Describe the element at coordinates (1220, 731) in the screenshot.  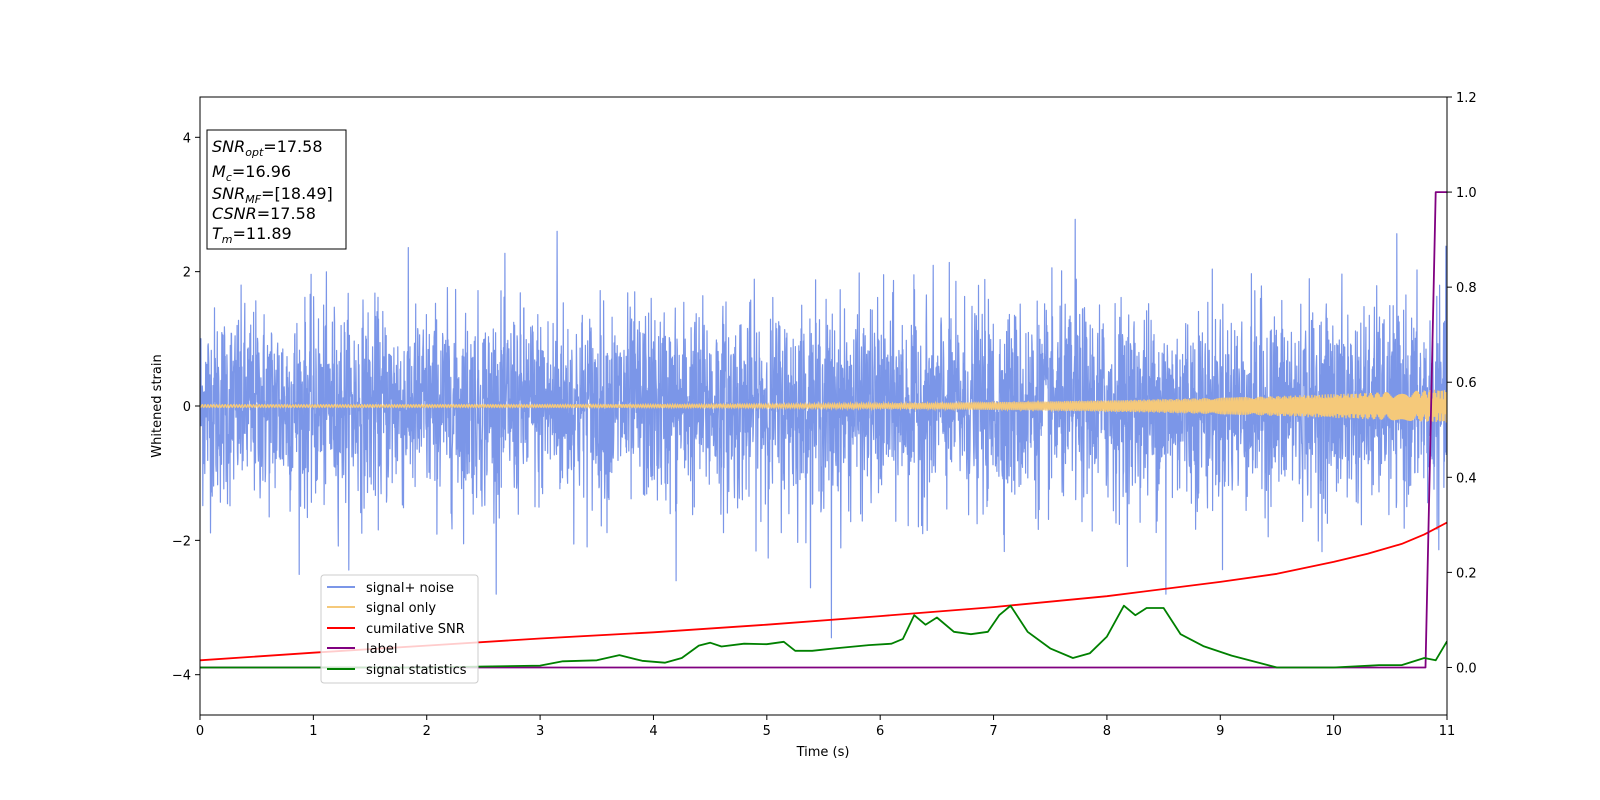
I see `x-tick-label: 9` at that location.